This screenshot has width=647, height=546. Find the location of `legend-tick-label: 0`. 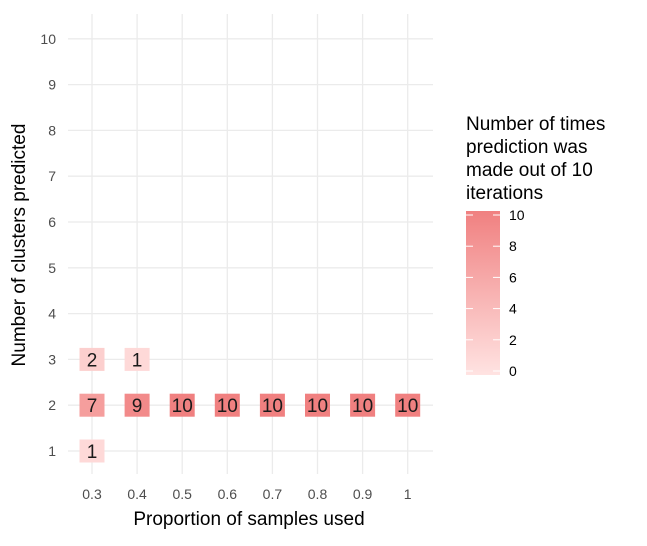

legend-tick-label: 0 is located at coordinates (513, 371).